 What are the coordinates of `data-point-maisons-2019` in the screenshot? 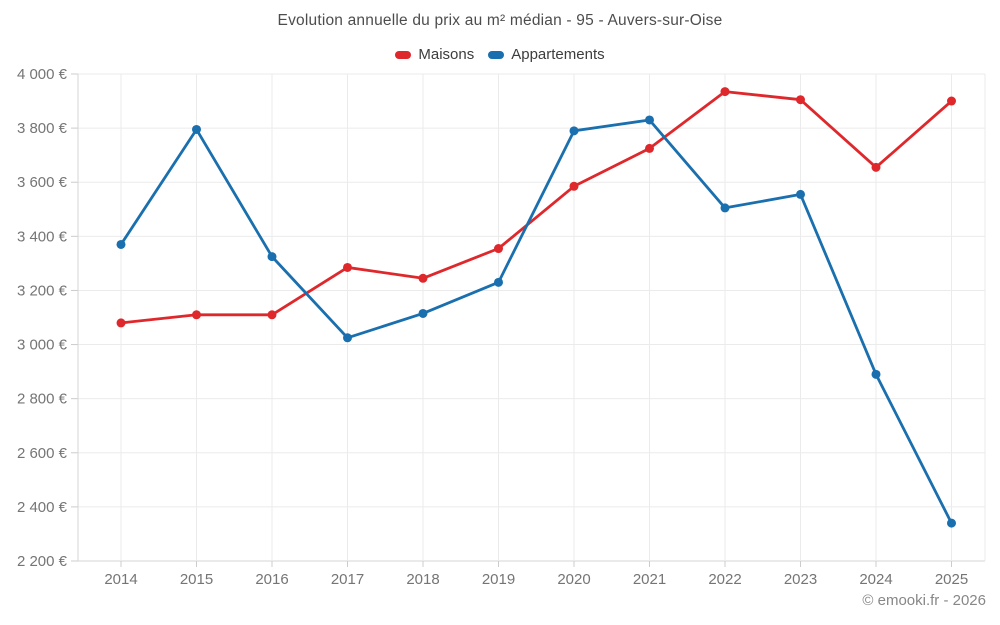 It's located at (498, 249).